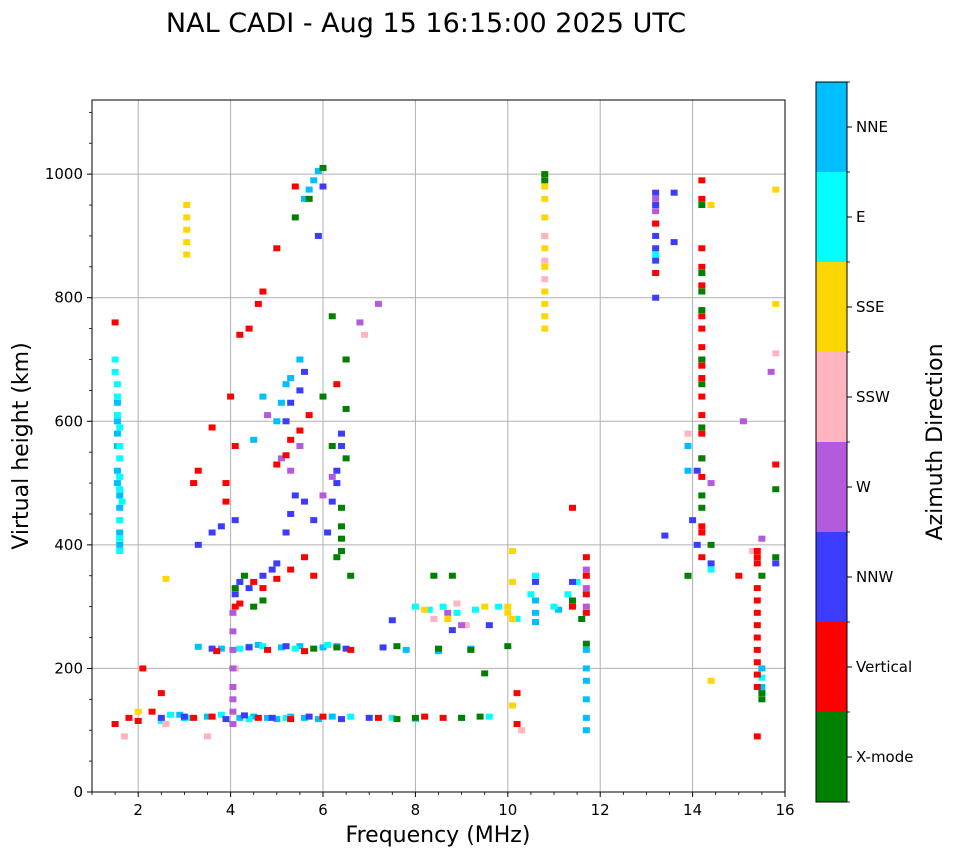 This screenshot has width=958, height=857. I want to click on y-tick-label: 1000, so click(64, 174).